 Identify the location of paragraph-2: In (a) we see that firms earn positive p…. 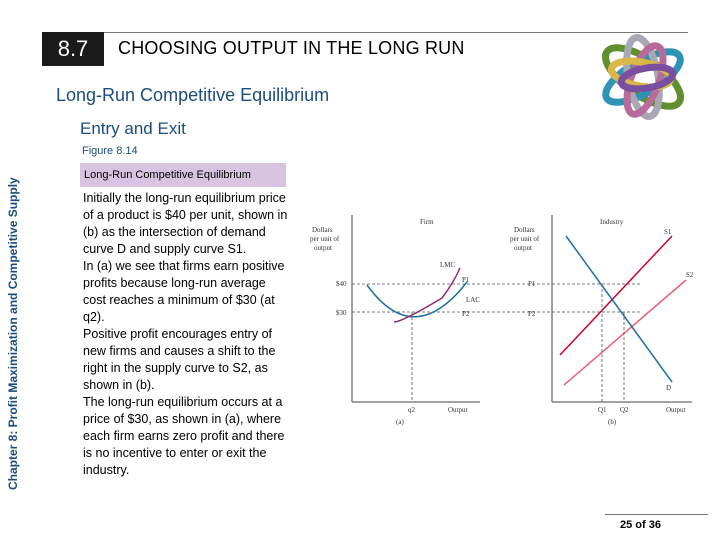
(184, 291).